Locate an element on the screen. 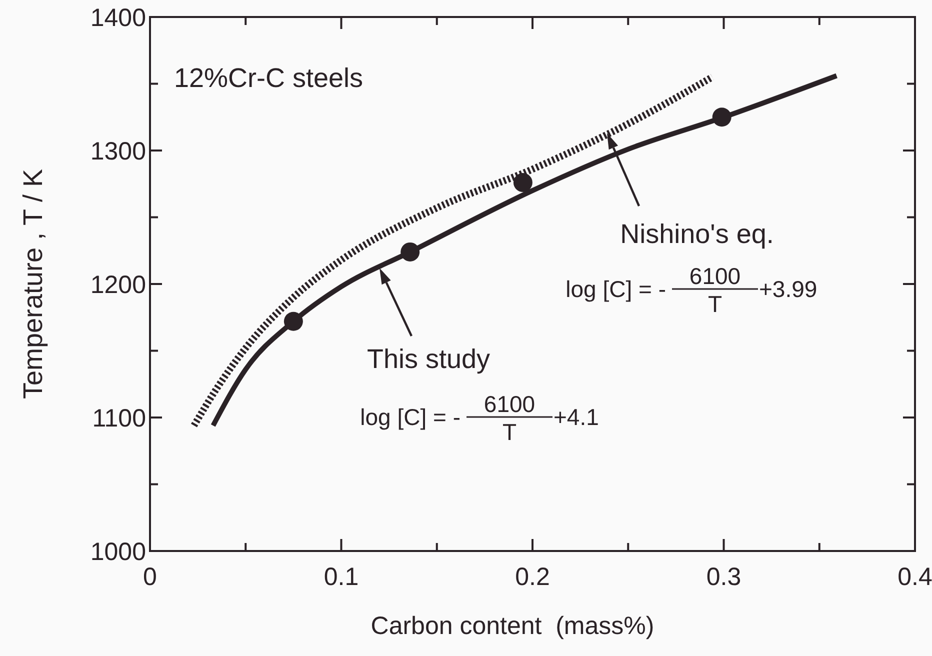 Image resolution: width=932 pixels, height=656 pixels. x-tick-label: 0.2 is located at coordinates (532, 577).